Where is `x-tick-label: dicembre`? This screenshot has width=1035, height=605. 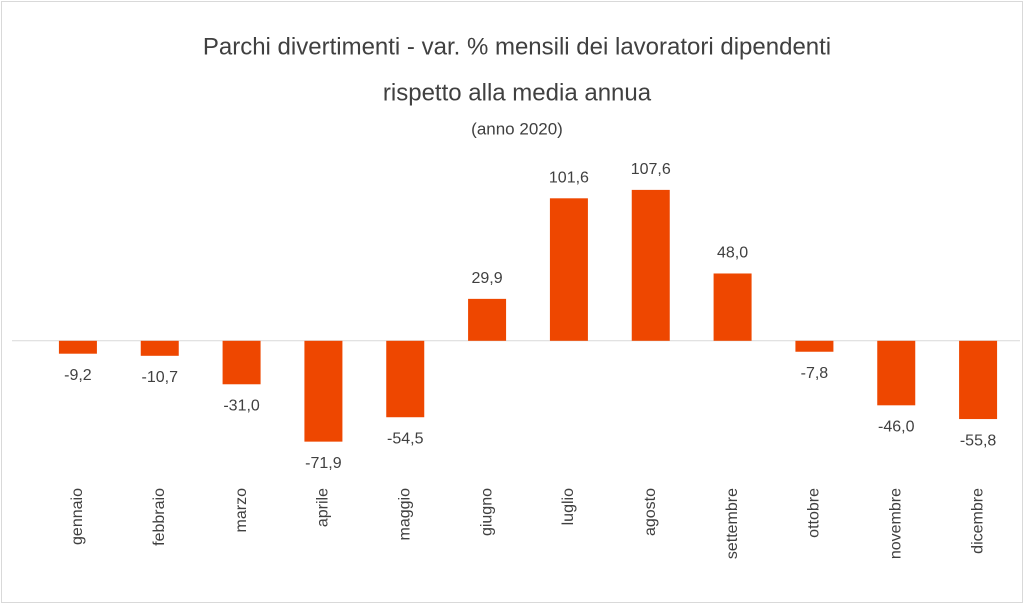
x-tick-label: dicembre is located at coordinates (977, 521).